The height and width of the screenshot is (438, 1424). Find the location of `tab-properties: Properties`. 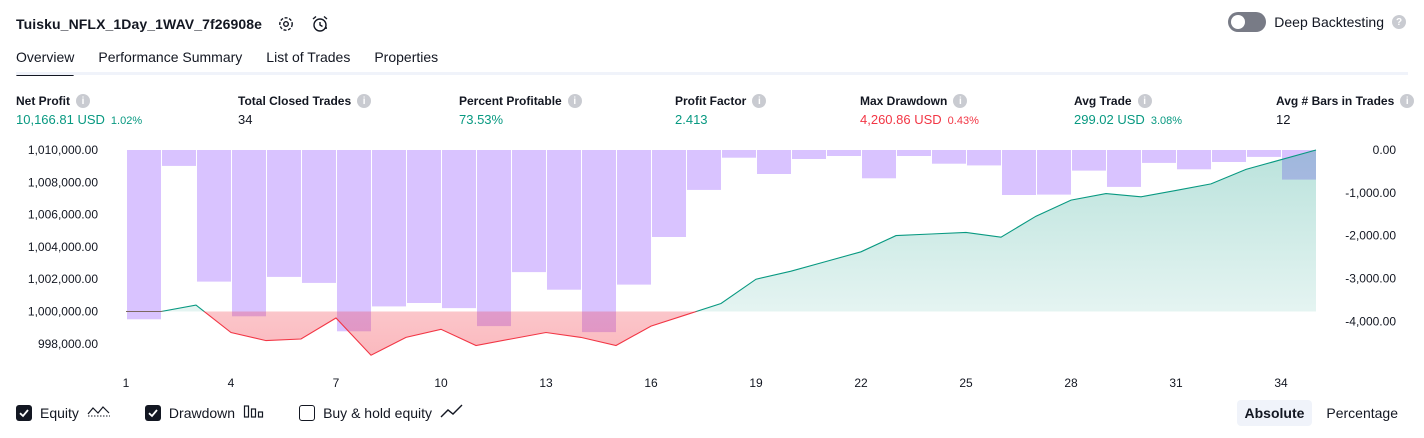

tab-properties: Properties is located at coordinates (406, 57).